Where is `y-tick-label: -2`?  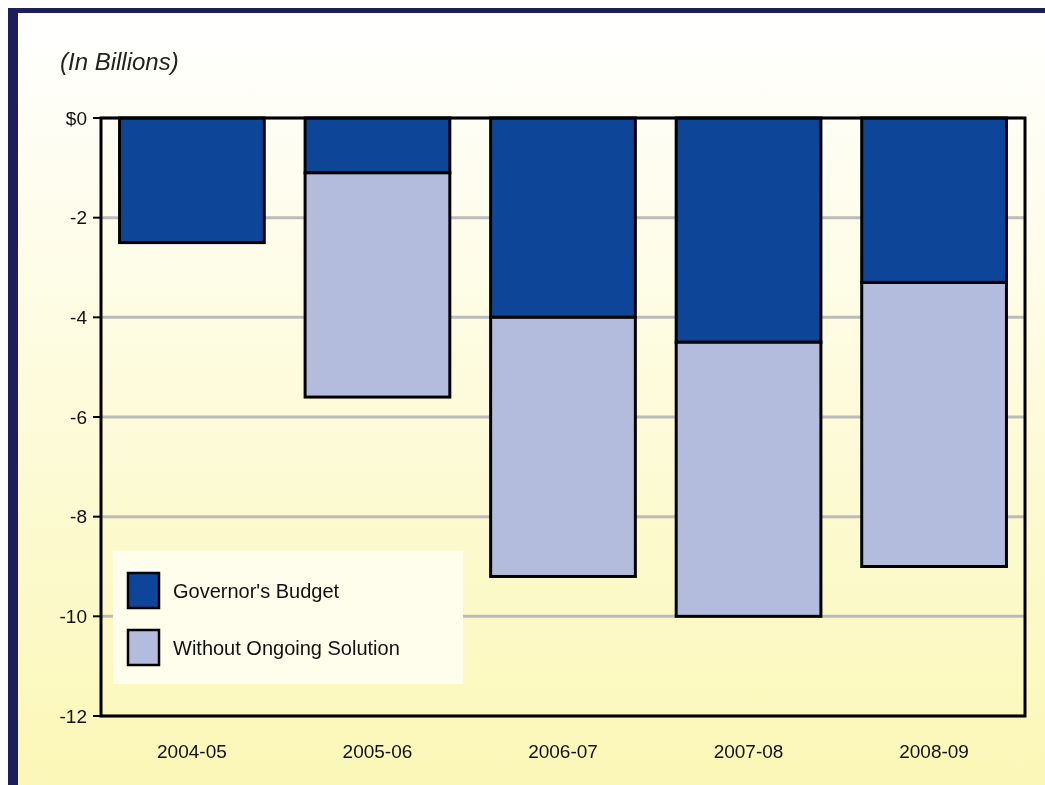
y-tick-label: -2 is located at coordinates (78, 218).